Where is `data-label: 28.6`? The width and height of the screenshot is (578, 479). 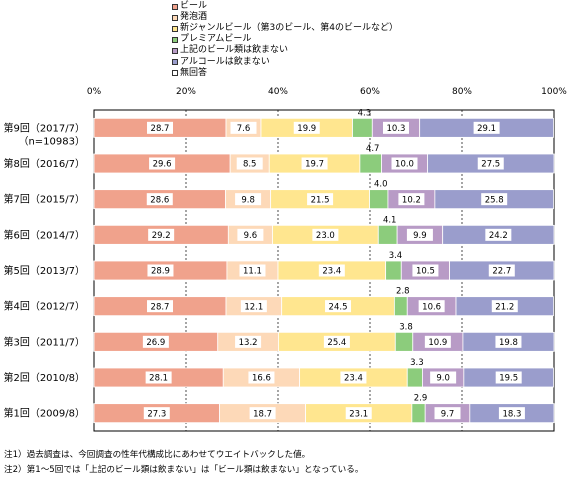
data-label: 28.6 is located at coordinates (159, 200).